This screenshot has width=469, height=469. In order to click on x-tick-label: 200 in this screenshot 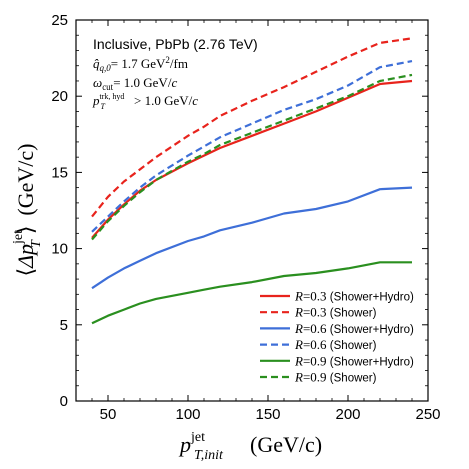, I will do `click(347, 414)`.